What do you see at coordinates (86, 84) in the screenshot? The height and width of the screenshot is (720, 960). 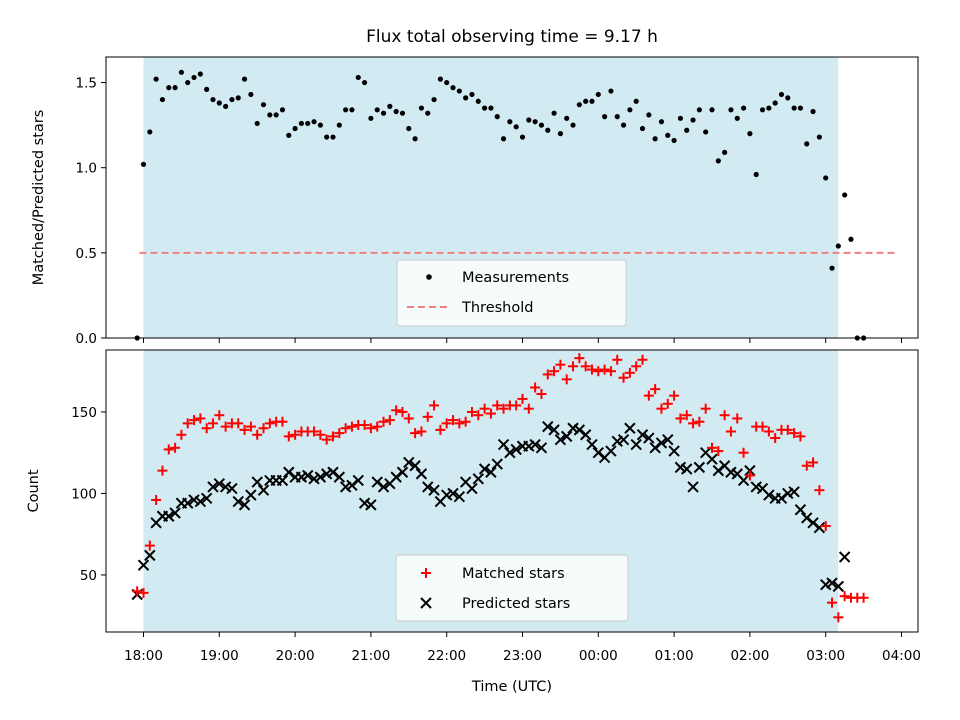 I see `y-tick-label: 1.5` at bounding box center [86, 84].